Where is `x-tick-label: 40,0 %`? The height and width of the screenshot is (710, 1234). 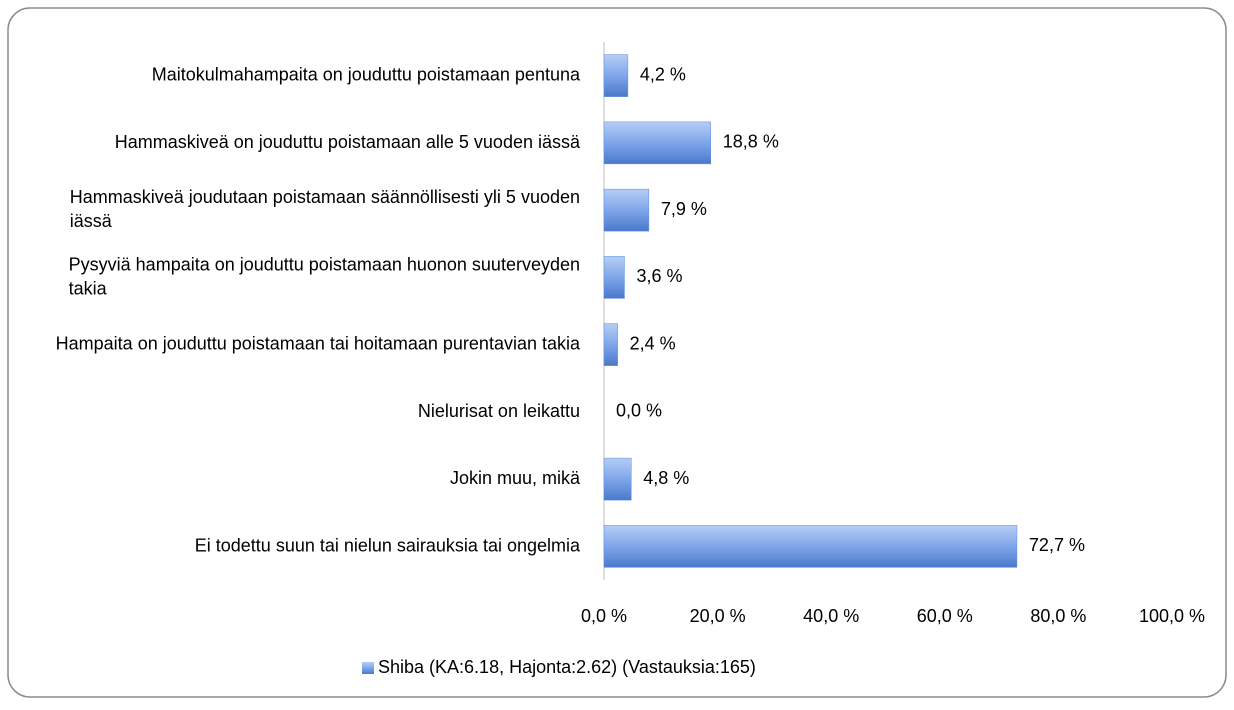 x-tick-label: 40,0 % is located at coordinates (831, 616).